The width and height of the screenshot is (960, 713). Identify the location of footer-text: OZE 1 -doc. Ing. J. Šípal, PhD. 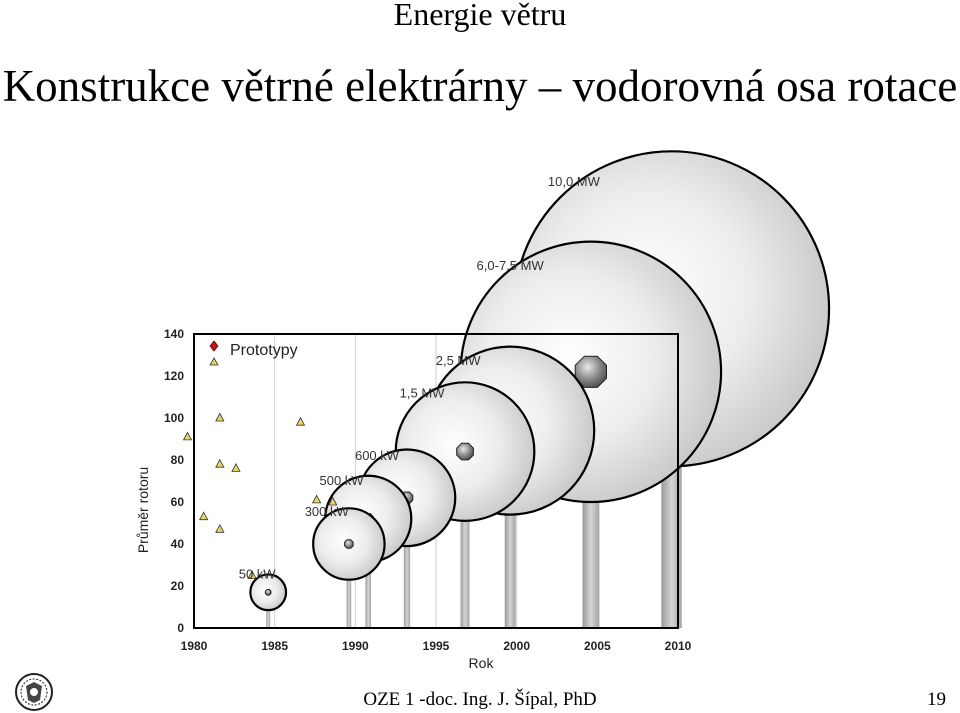
(480, 699).